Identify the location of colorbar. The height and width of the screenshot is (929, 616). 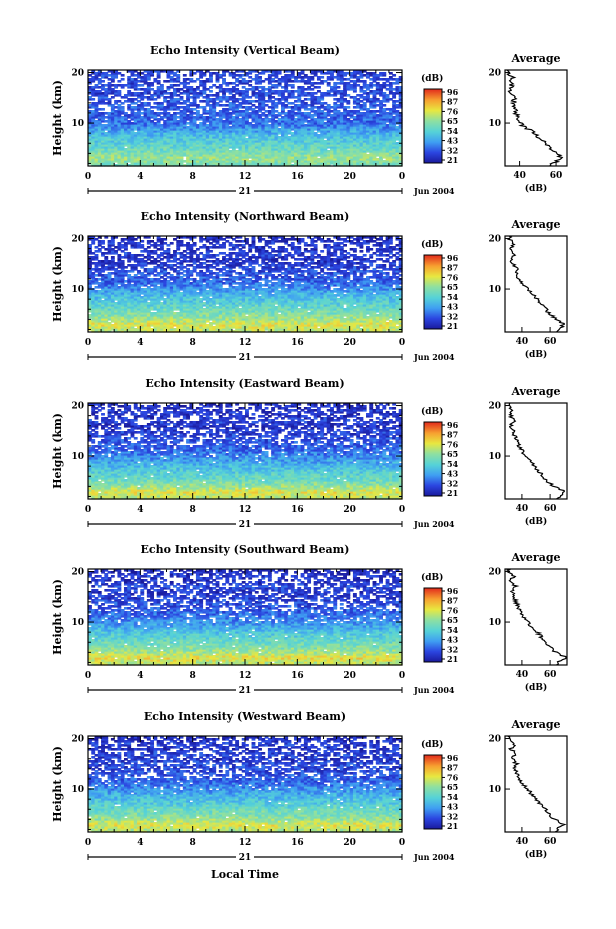
(433, 126).